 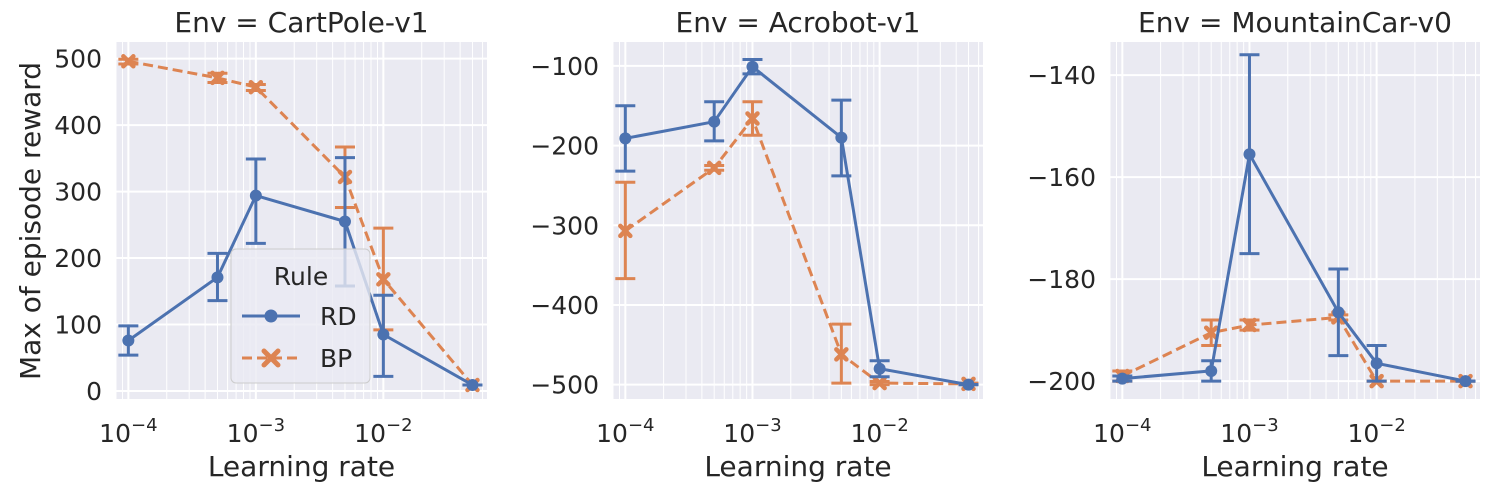 What do you see at coordinates (1061, 279) in the screenshot?
I see `y-tick-label: −180` at bounding box center [1061, 279].